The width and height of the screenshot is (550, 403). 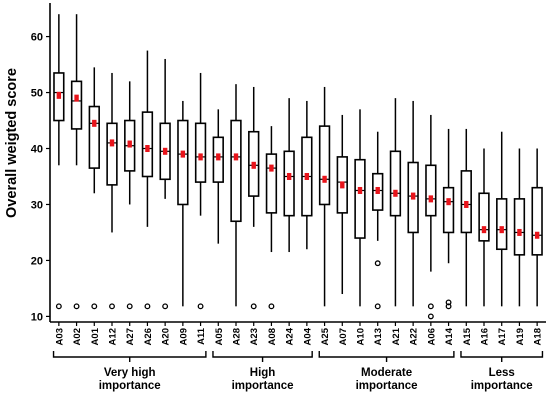 What do you see at coordinates (113, 336) in the screenshot?
I see `x-tick-label: A12` at bounding box center [113, 336].